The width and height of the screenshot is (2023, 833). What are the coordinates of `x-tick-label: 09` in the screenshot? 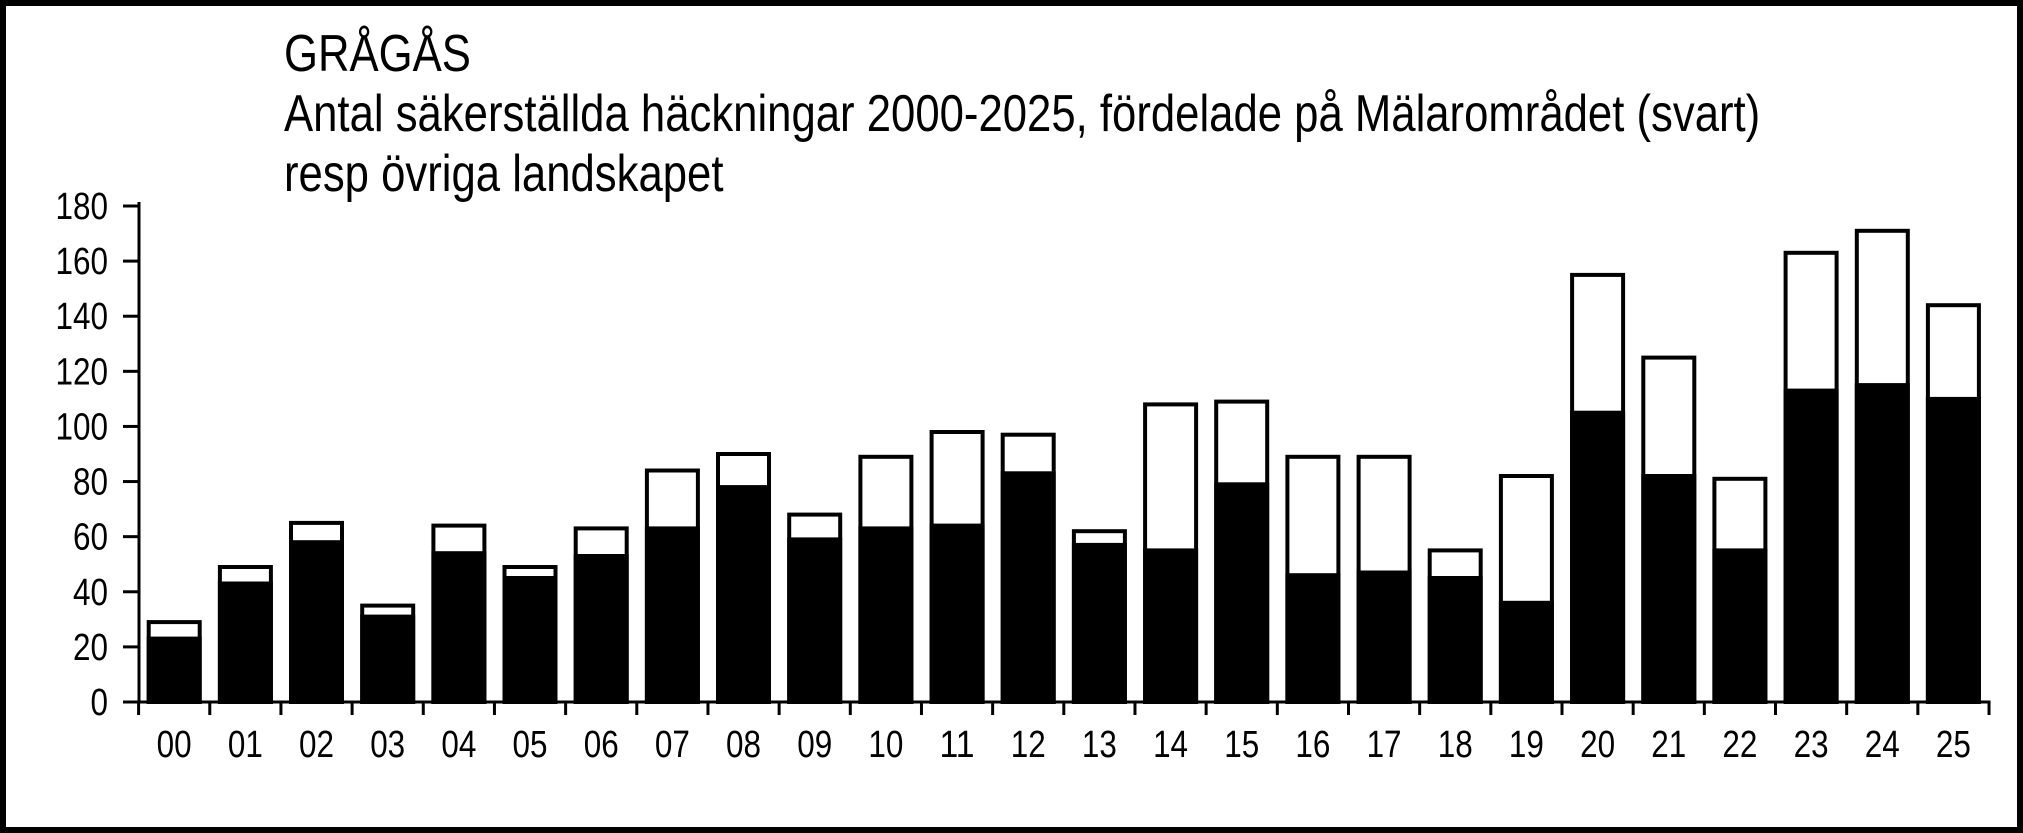 It's located at (814, 745).